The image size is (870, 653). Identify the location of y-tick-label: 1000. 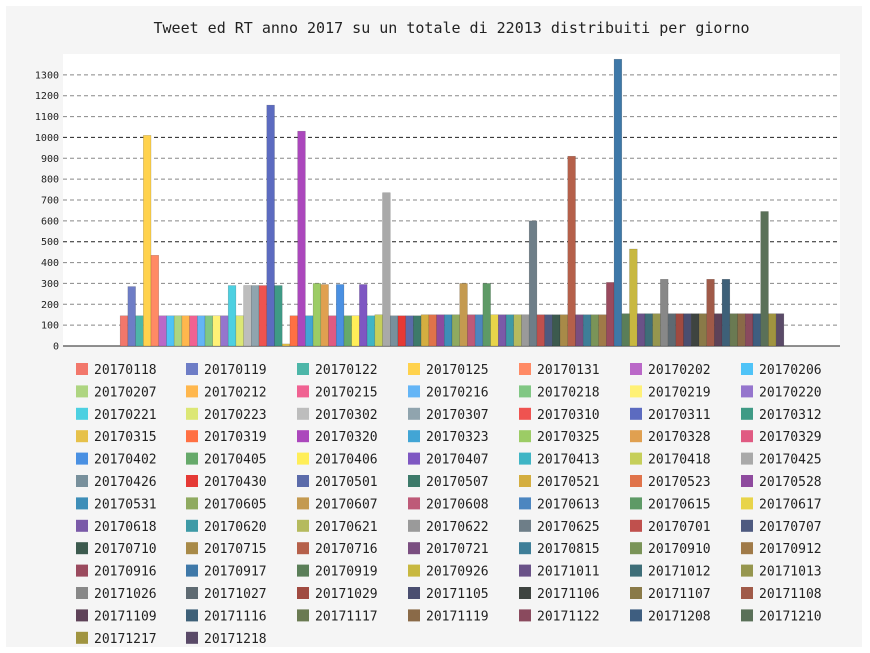
(47, 138).